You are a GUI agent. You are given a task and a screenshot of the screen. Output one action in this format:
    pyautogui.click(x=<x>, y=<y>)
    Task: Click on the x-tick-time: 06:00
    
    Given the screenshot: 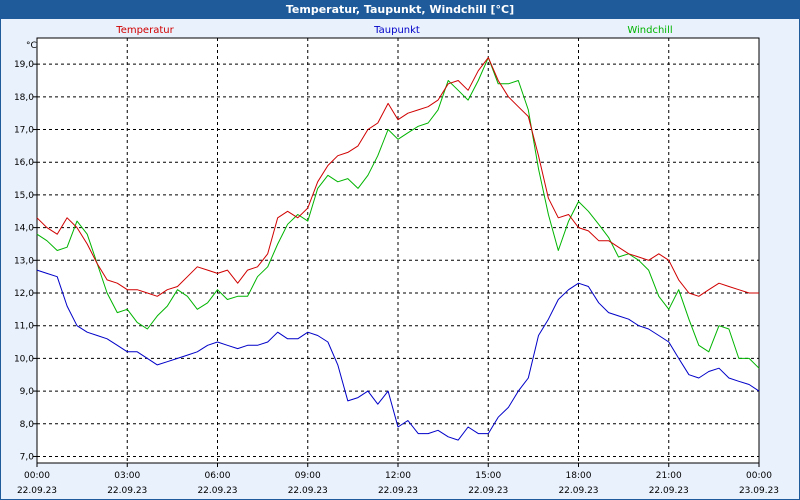 What is the action you would take?
    pyautogui.click(x=218, y=476)
    